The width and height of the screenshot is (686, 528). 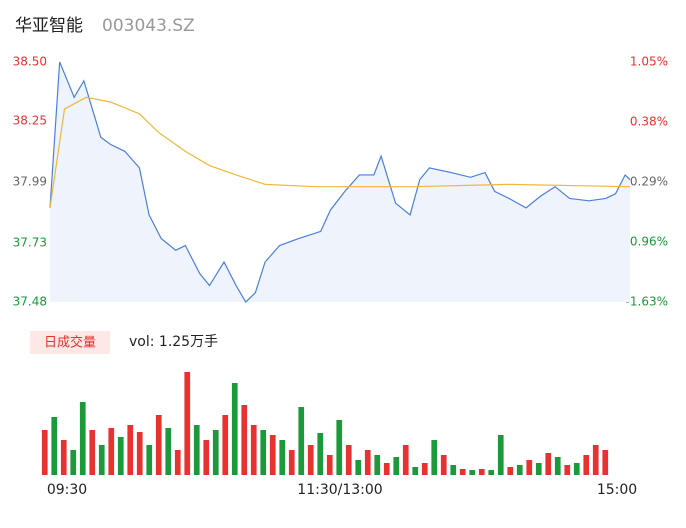 What do you see at coordinates (649, 62) in the screenshot?
I see `y2-tick-label: 1.05%` at bounding box center [649, 62].